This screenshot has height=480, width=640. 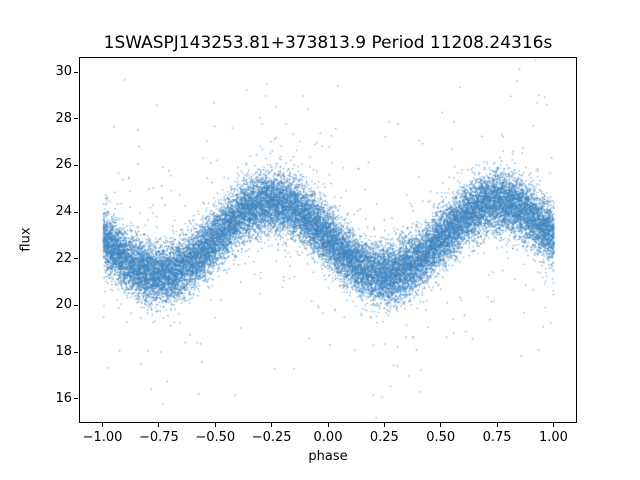 I want to click on x-tick-label: 1.00, so click(x=553, y=437).